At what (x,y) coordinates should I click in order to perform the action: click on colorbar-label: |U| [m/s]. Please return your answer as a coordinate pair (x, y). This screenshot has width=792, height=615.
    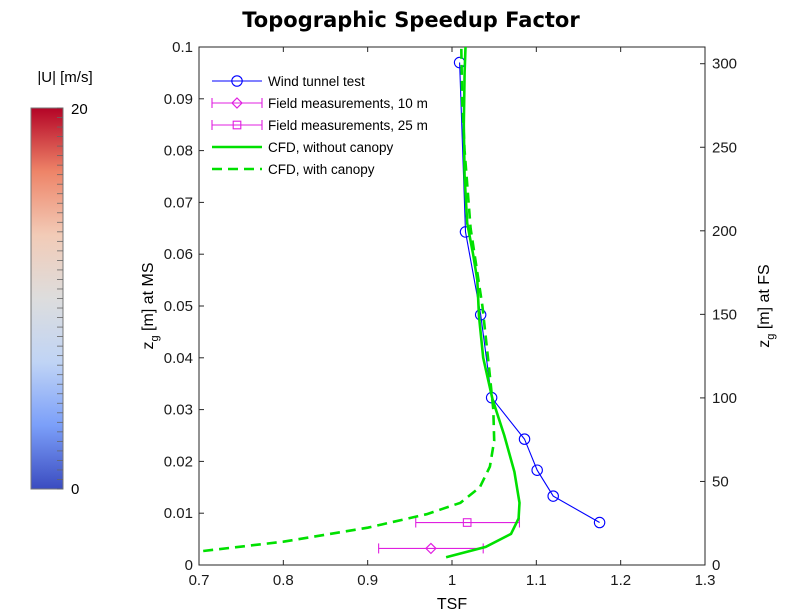
    Looking at the image, I should click on (64, 77).